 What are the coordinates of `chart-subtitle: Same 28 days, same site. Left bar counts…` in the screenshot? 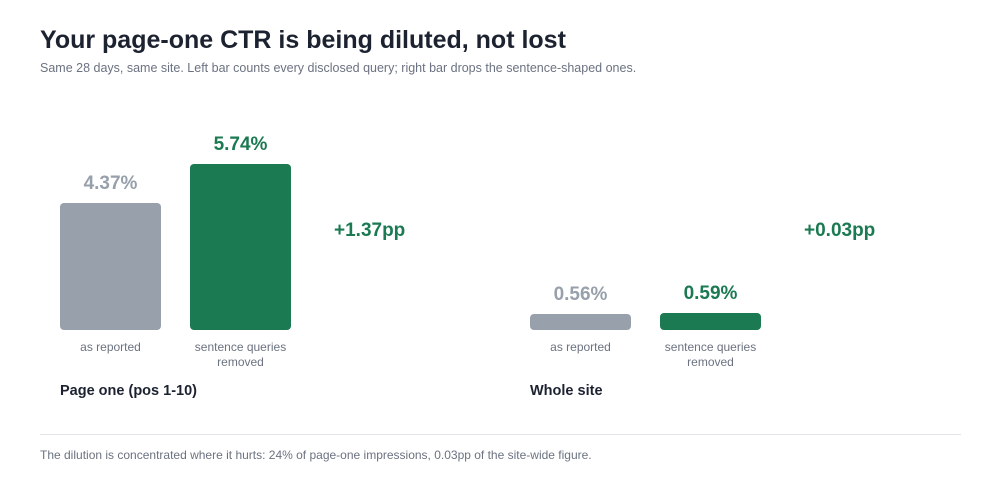 It's located at (338, 68).